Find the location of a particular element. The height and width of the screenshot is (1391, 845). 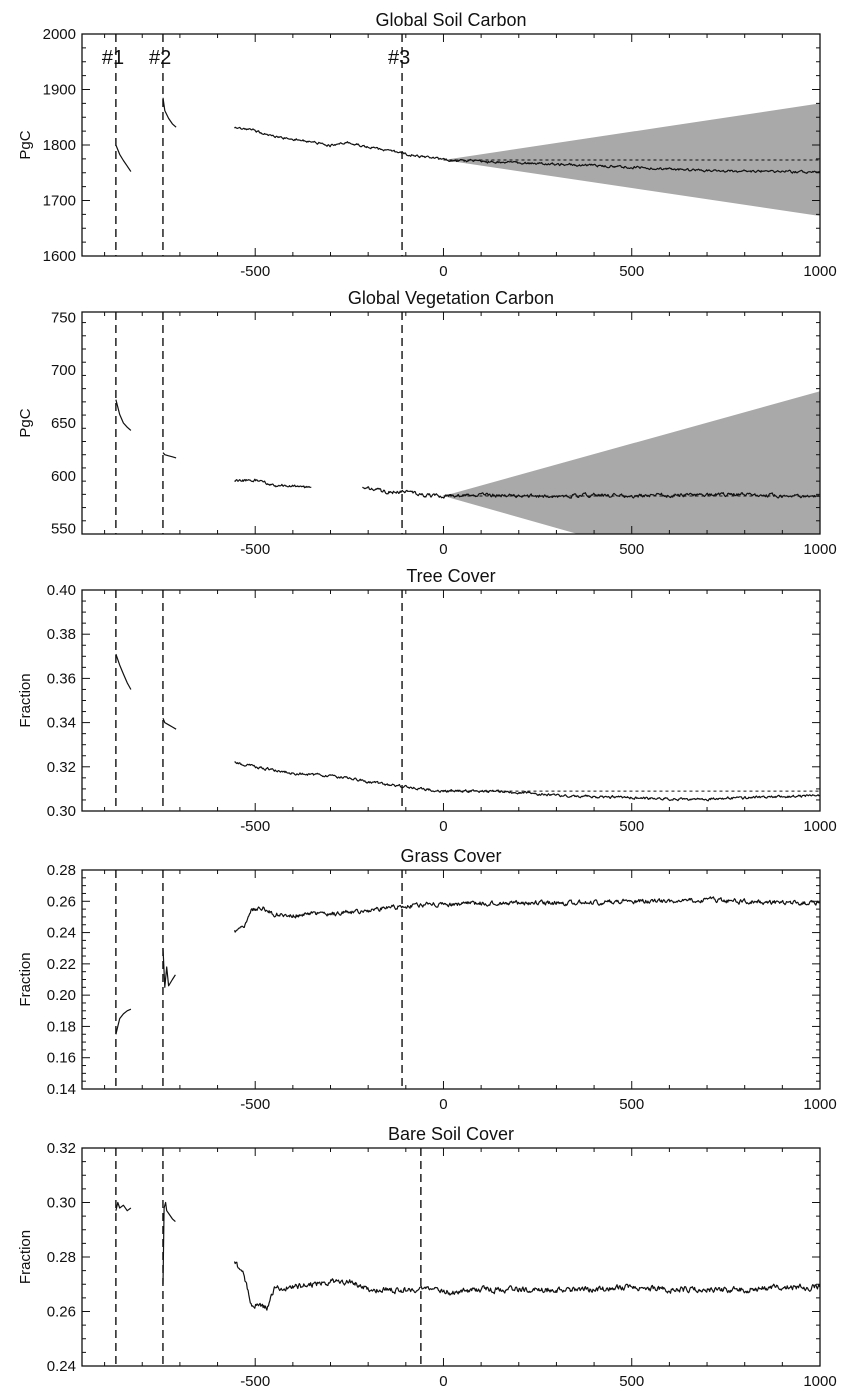

uncertainty-band is located at coordinates (631, 462).